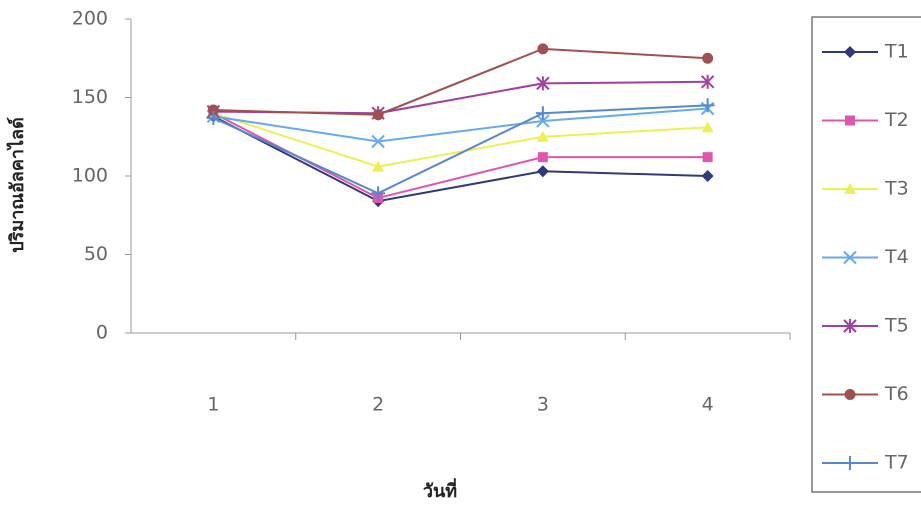 The width and height of the screenshot is (921, 510). What do you see at coordinates (96, 254) in the screenshot?
I see `y-tick-label: 50` at bounding box center [96, 254].